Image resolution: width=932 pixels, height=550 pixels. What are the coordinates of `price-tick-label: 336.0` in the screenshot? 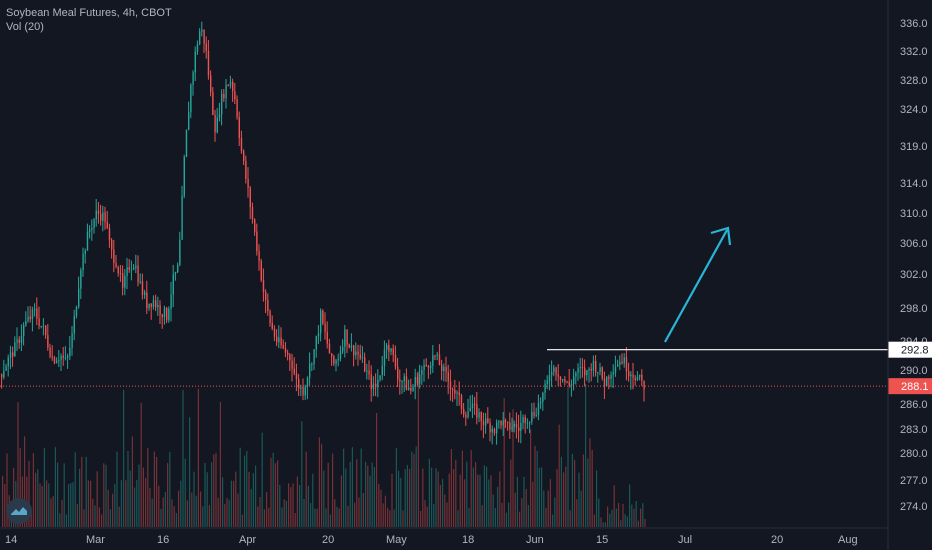 It's located at (914, 24).